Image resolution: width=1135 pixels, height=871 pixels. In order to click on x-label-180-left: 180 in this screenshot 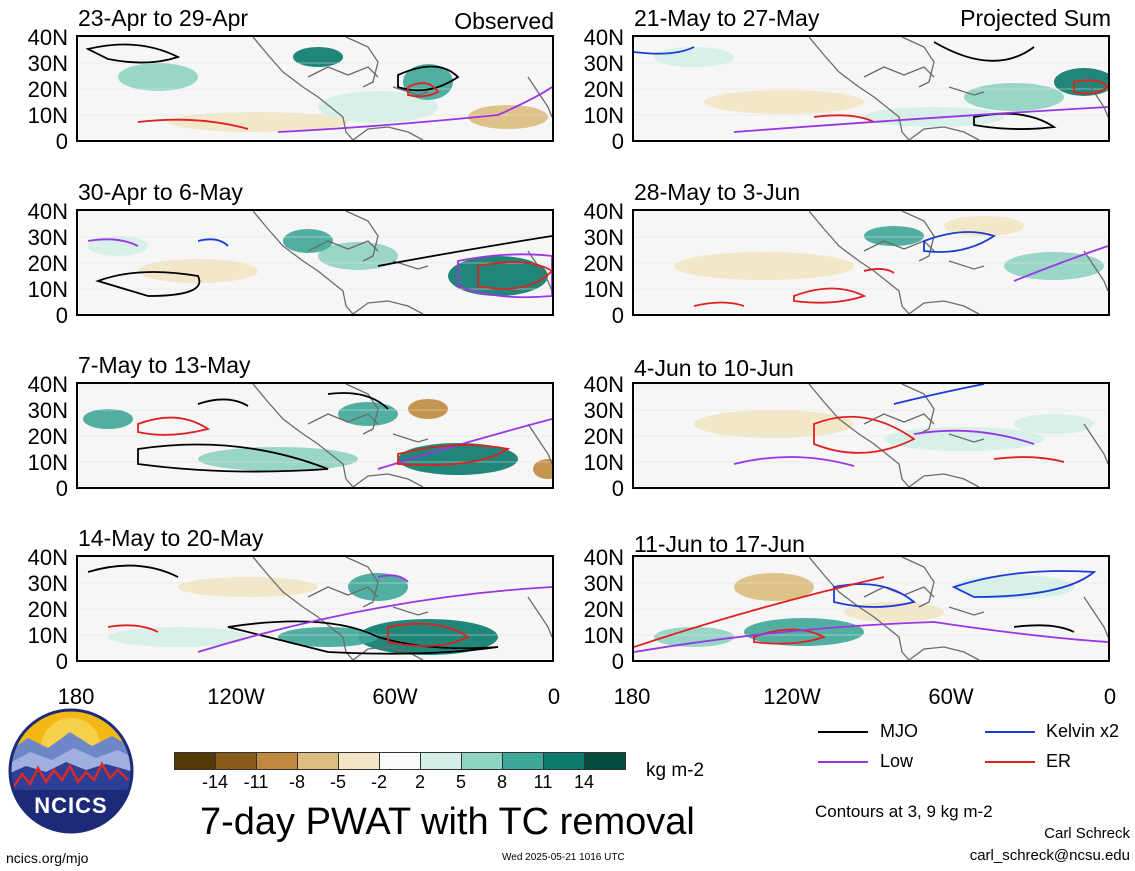, I will do `click(76, 696)`.